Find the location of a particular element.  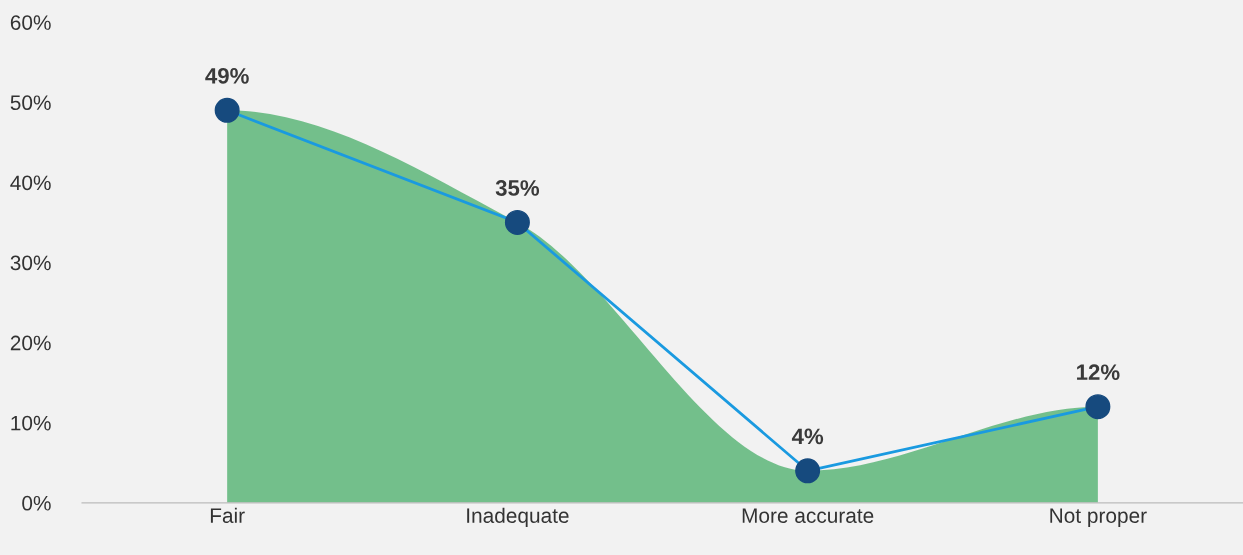

y-tick-label: 50% is located at coordinates (30, 103).